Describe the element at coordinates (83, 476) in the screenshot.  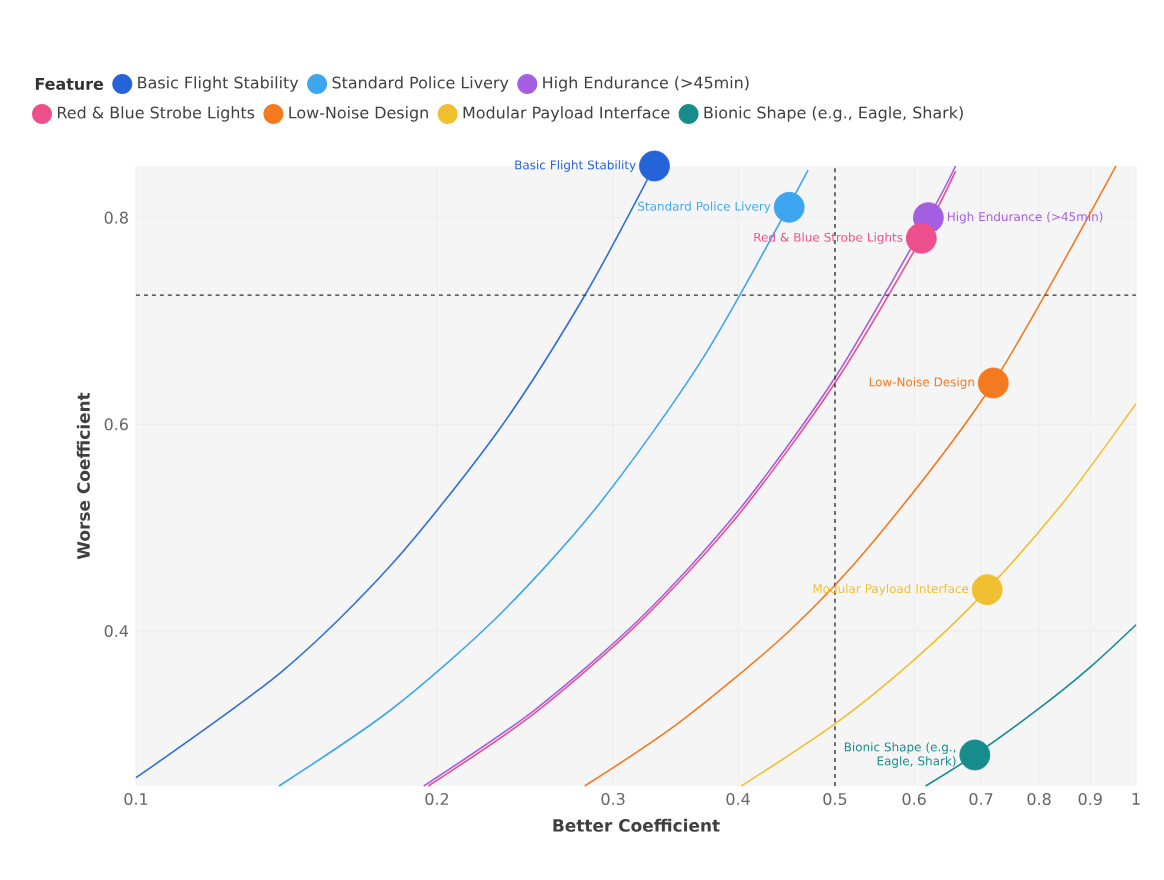
I see `y-axis-title: Worse Coefficient` at that location.